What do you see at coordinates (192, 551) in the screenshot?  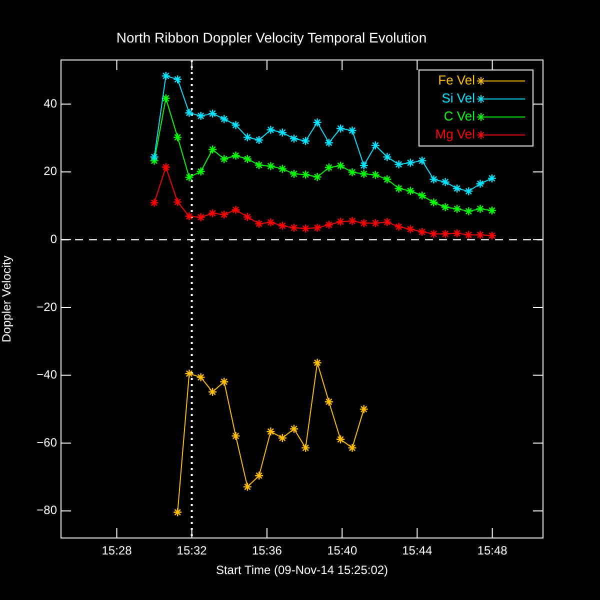 I see `x-tick-label: 15:32` at bounding box center [192, 551].